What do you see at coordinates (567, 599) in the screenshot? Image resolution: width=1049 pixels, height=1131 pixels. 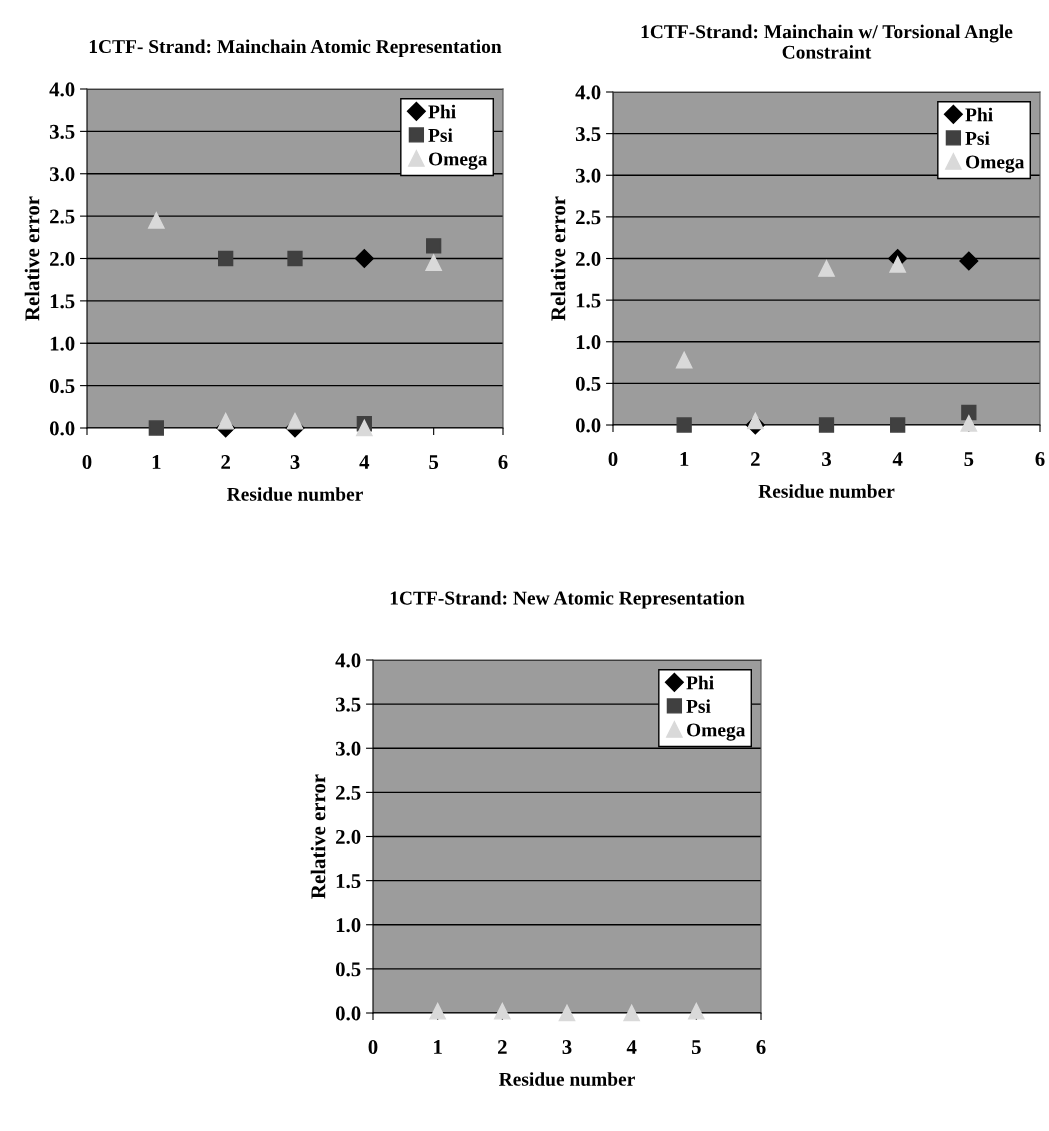 I see `chart-title: 1CTF-Strand: New Atomic Representation` at bounding box center [567, 599].